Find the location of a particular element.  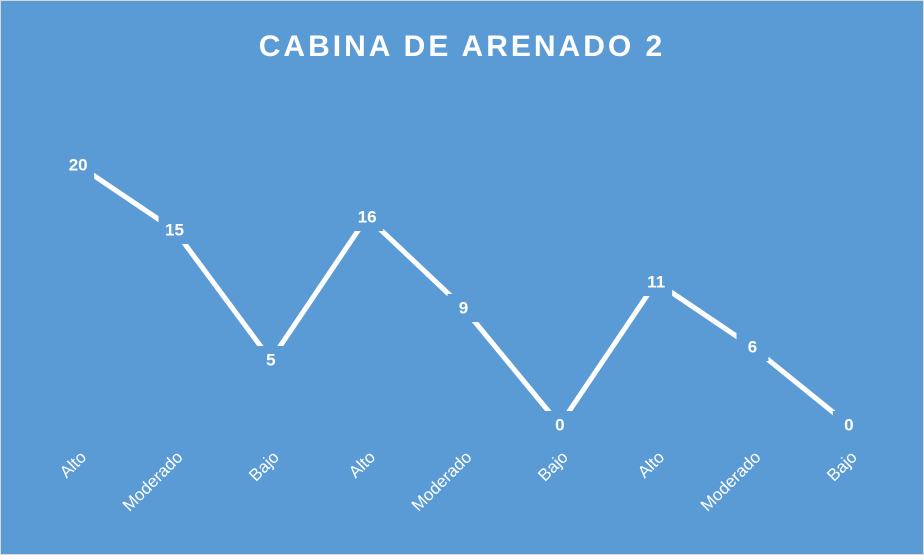

data-label: 20 is located at coordinates (78, 164).